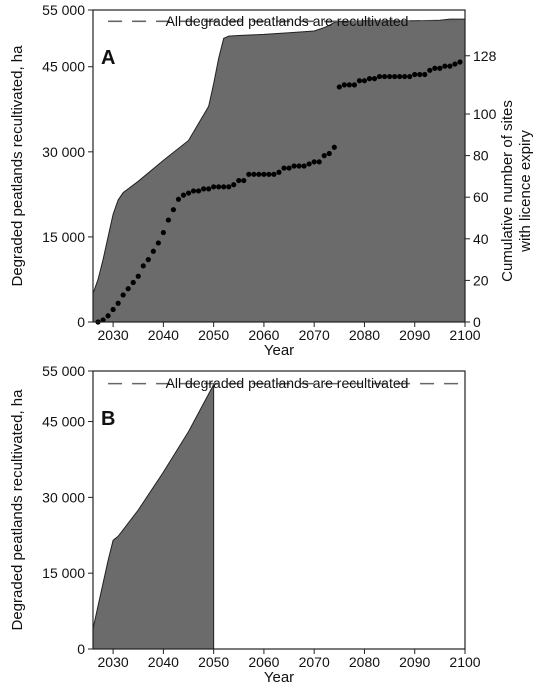 The width and height of the screenshot is (550, 690). Describe the element at coordinates (287, 383) in the screenshot. I see `reference-line-label: All degraded peatlands are recultivated` at that location.